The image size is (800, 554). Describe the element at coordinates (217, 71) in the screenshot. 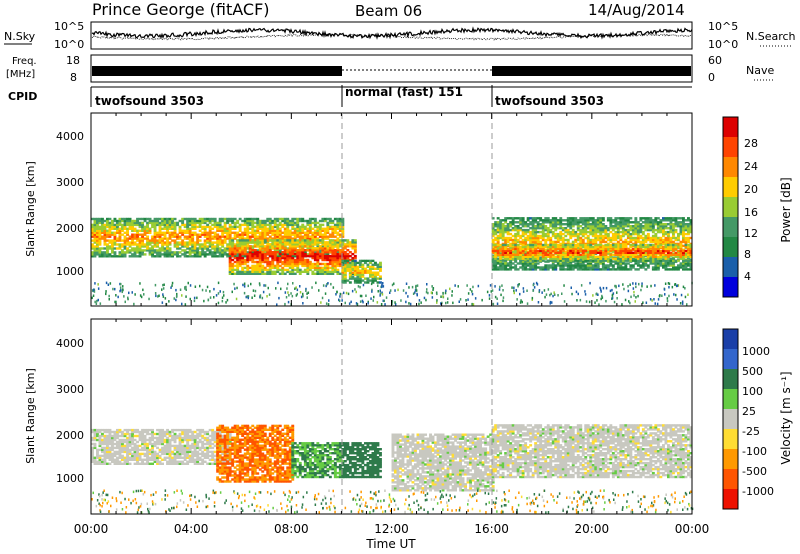

I see `freq-bar-left` at that location.